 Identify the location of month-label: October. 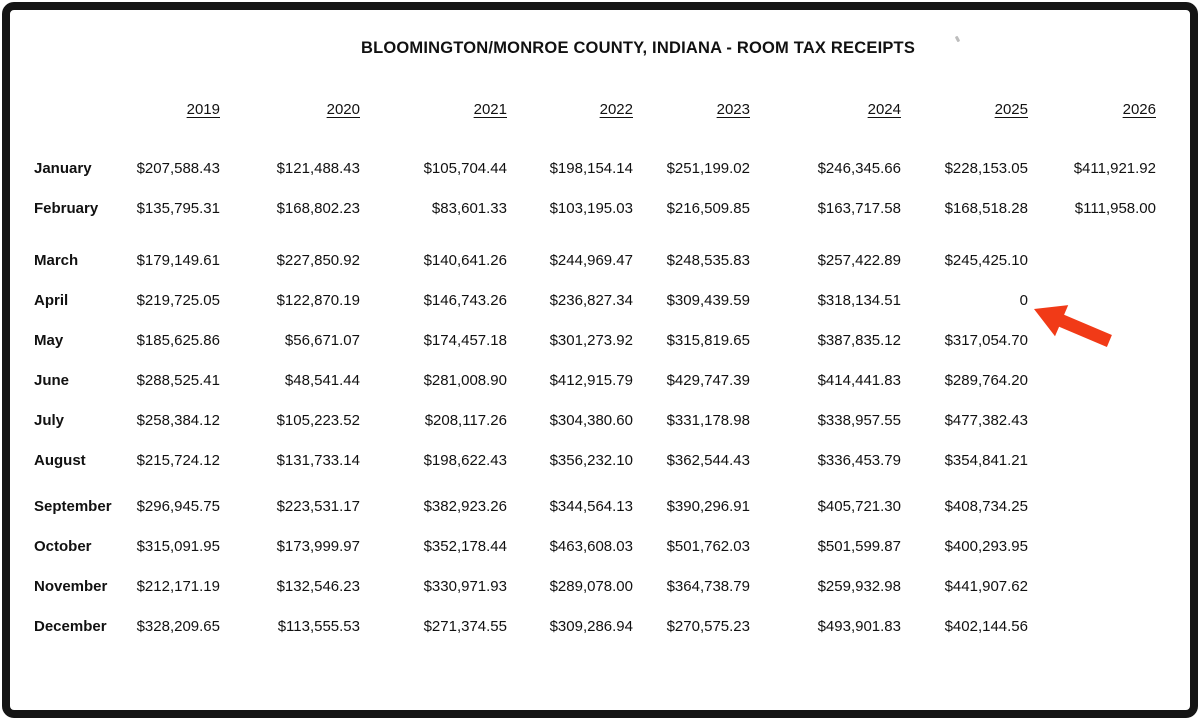
(63, 546).